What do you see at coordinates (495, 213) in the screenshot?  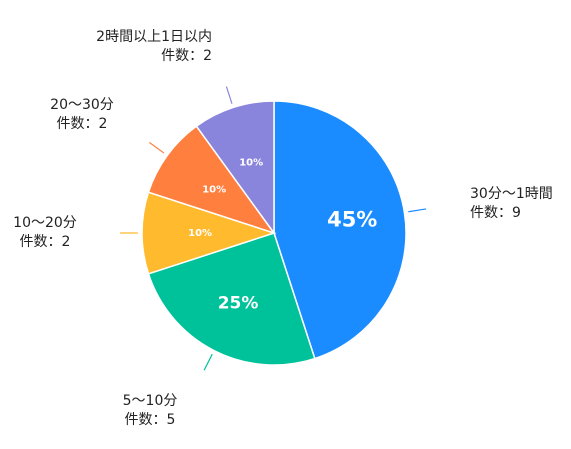 I see `category-count: 件数：9` at bounding box center [495, 213].